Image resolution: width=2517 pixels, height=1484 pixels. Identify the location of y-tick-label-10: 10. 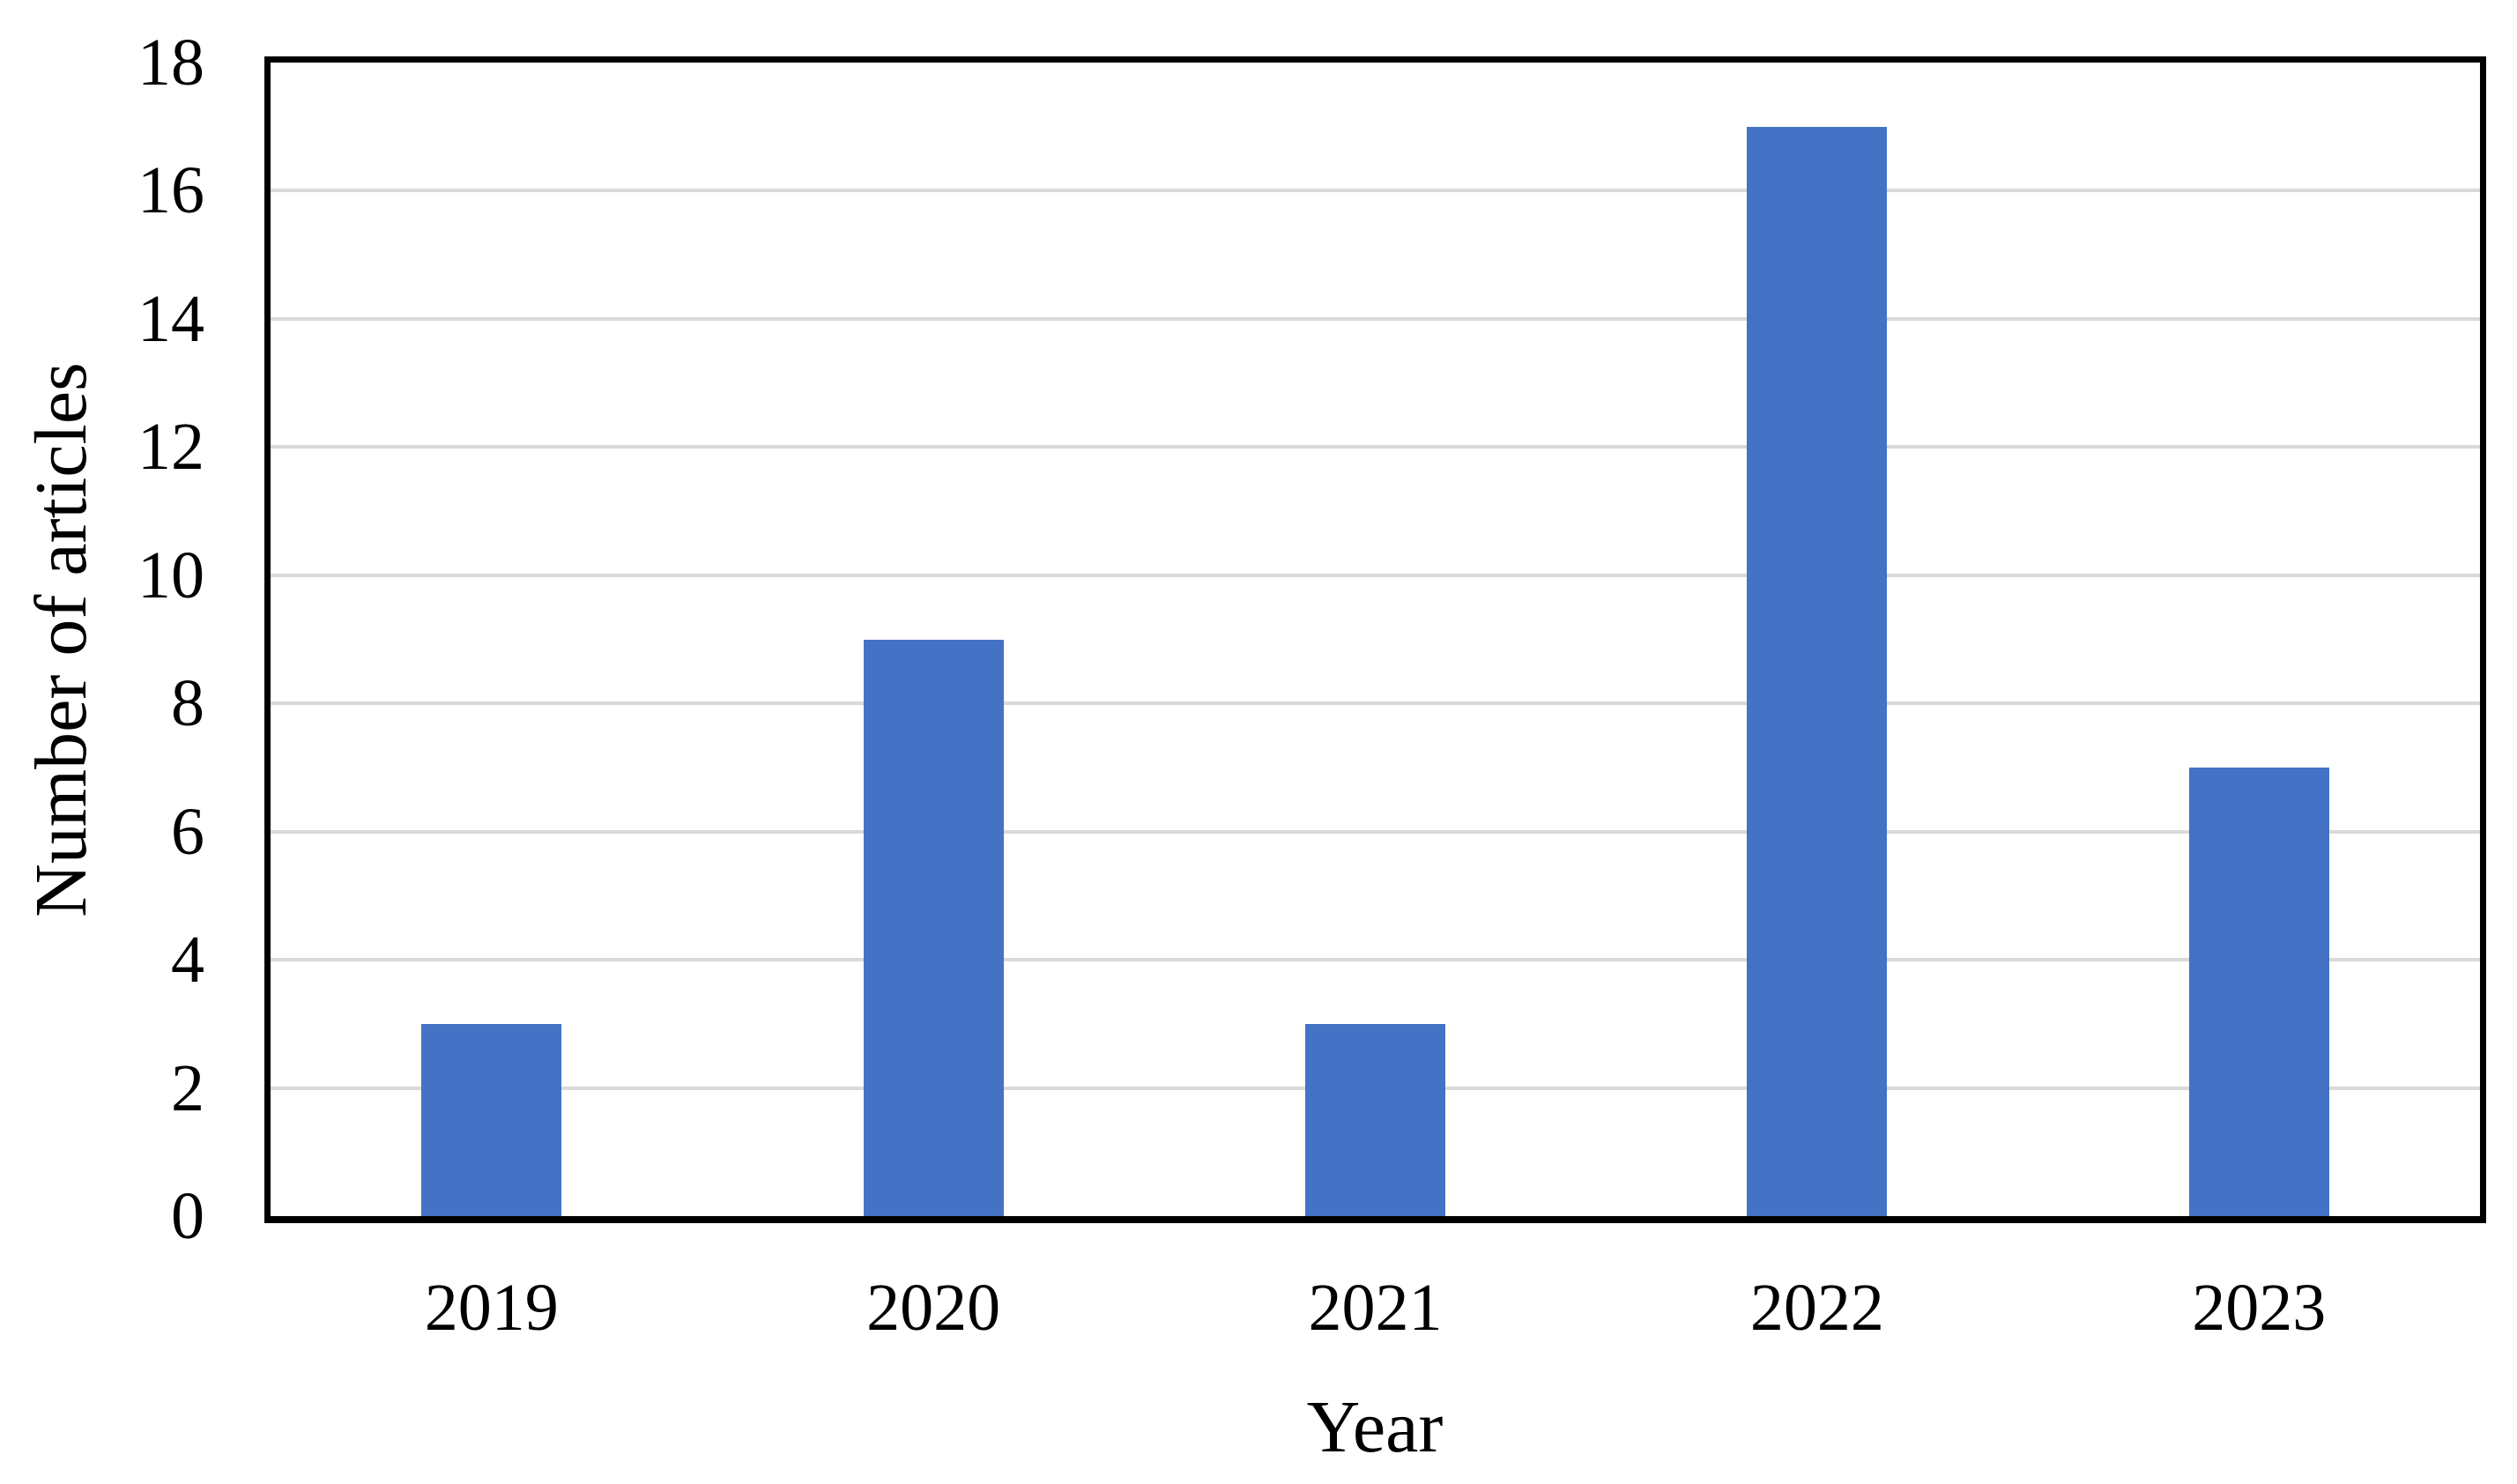
(170, 575).